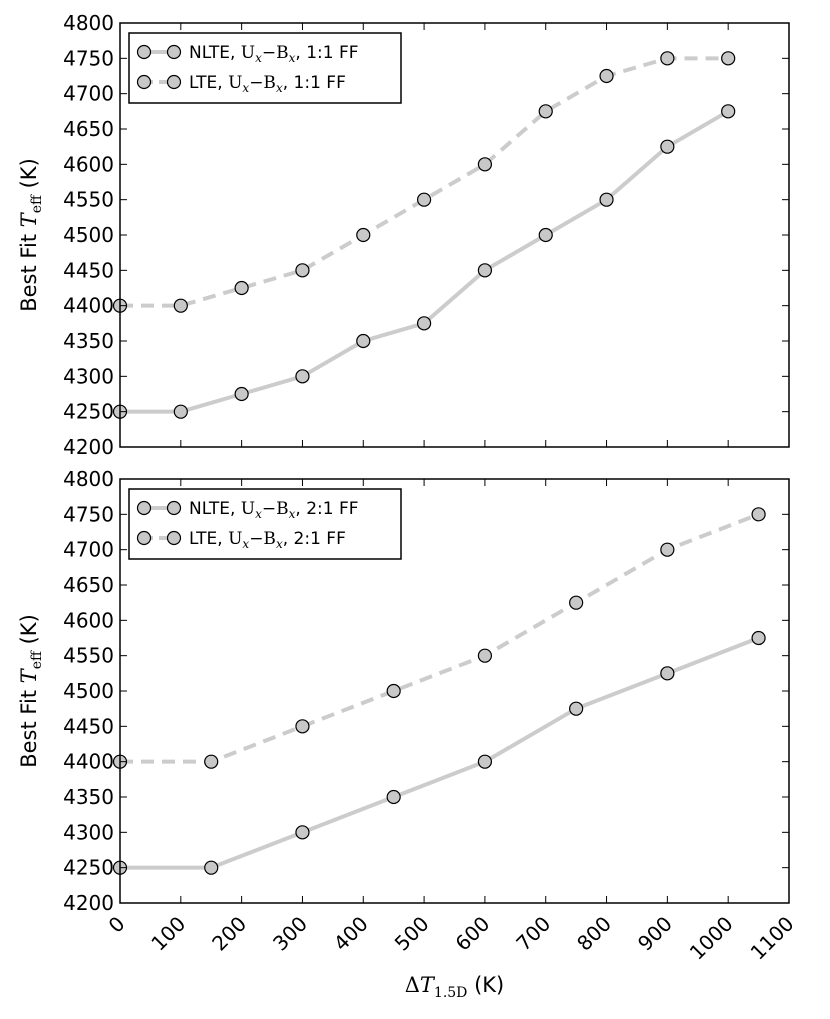 The width and height of the screenshot is (830, 1019). What do you see at coordinates (594, 934) in the screenshot?
I see `x-tick-label: 800` at bounding box center [594, 934].